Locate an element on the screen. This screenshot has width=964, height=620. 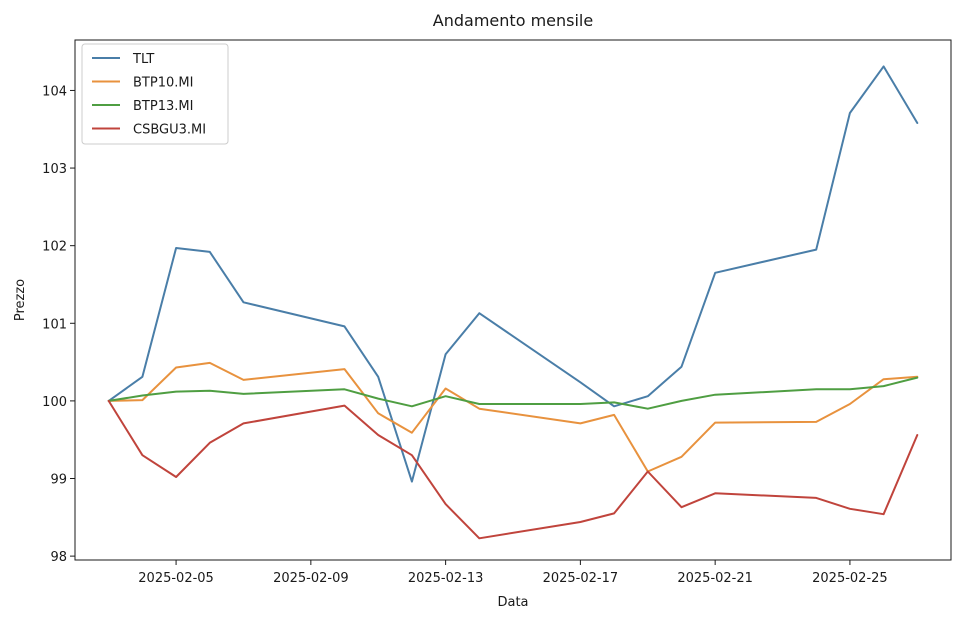
y-tick-label: 104 is located at coordinates (54, 91).